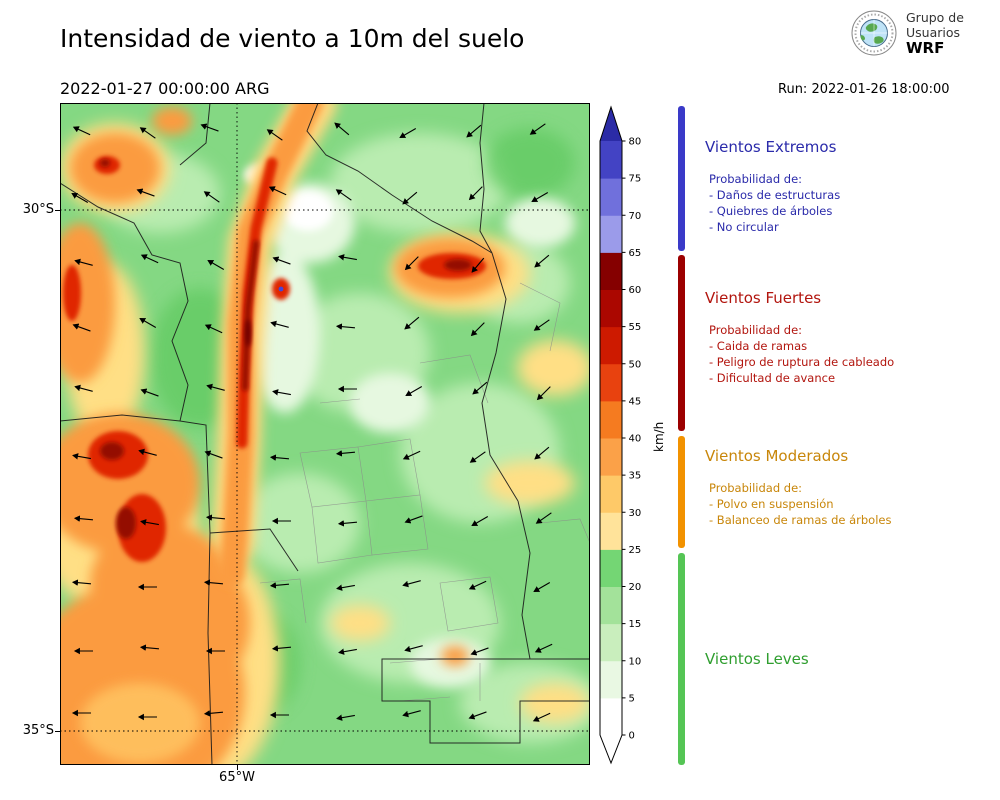  What do you see at coordinates (771, 504) in the screenshot?
I see `legend-item: - Polvo en suspensión` at bounding box center [771, 504].